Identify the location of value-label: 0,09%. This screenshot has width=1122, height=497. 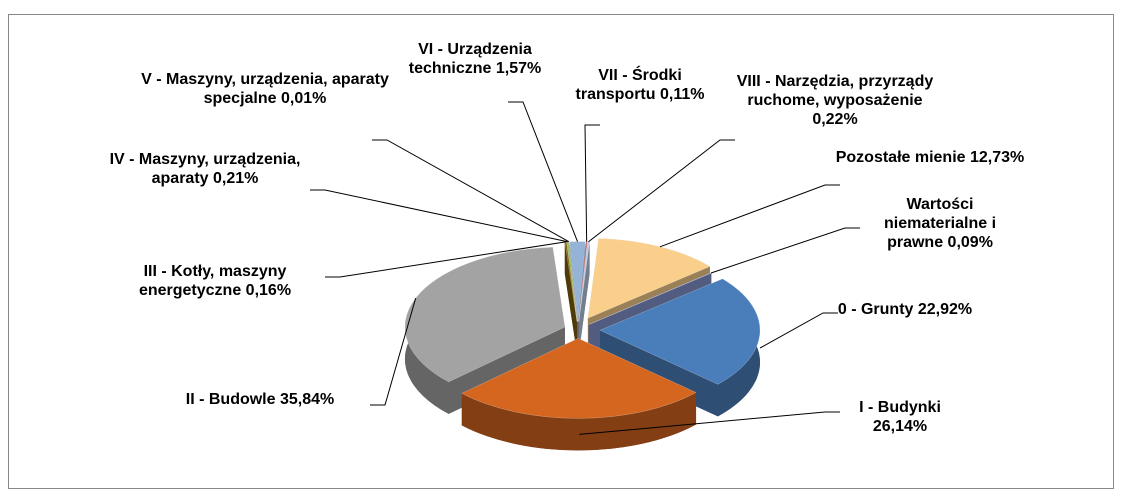
(970, 242).